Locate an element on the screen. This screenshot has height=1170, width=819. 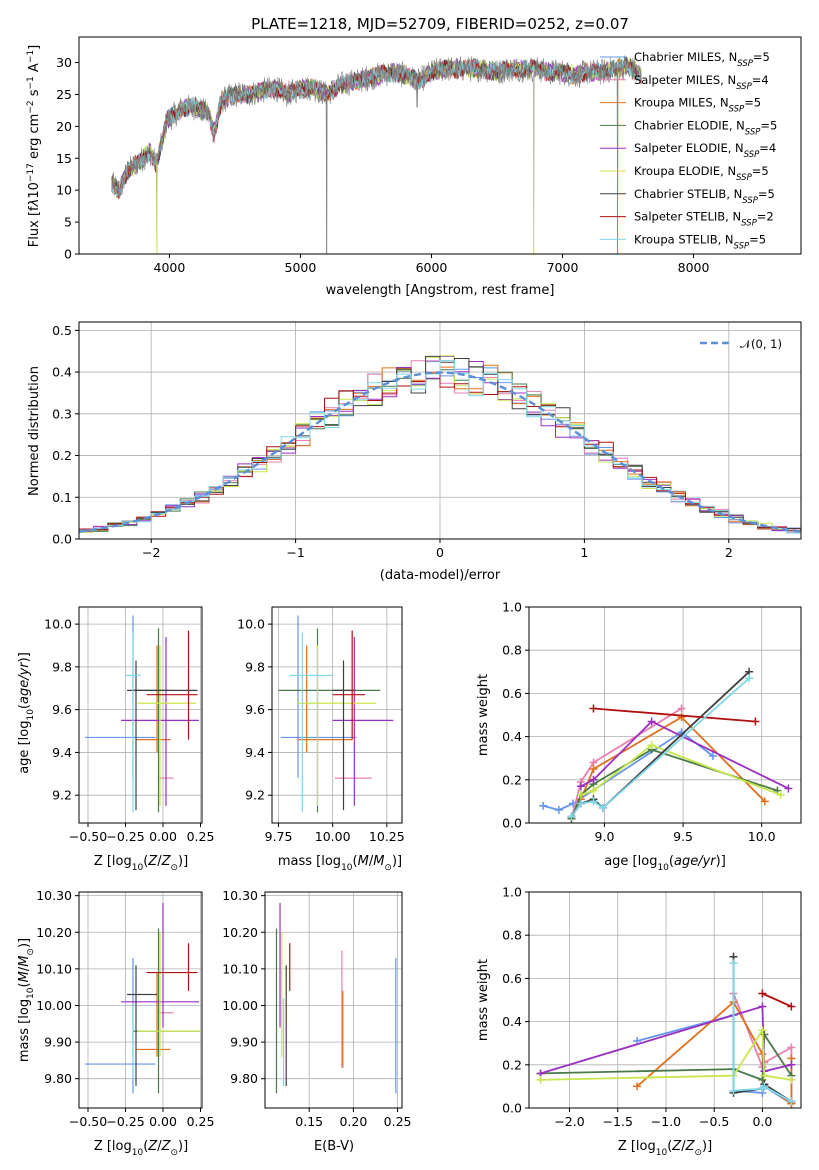
observed-spectrum-line is located at coordinates (376, 154).